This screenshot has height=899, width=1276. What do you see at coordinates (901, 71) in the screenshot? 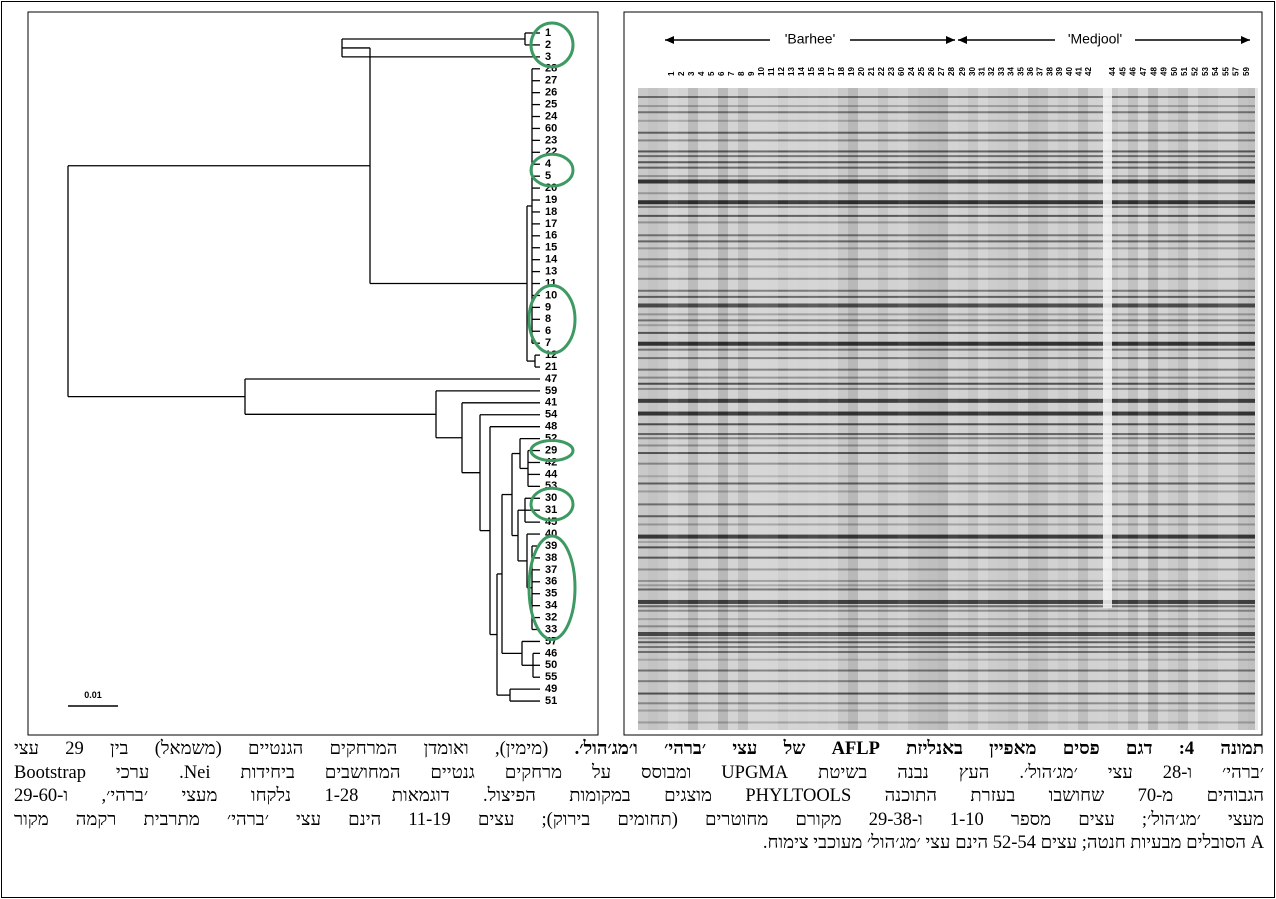
I see `lane-label: 60` at bounding box center [901, 71].